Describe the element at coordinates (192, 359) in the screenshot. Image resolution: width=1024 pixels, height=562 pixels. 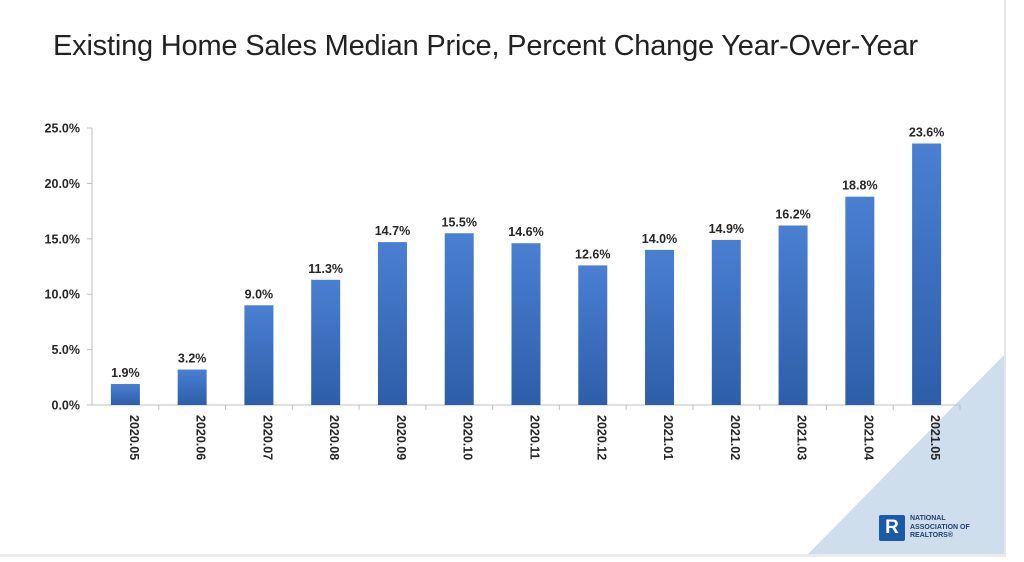
I see `data-label: 3.2%` at that location.